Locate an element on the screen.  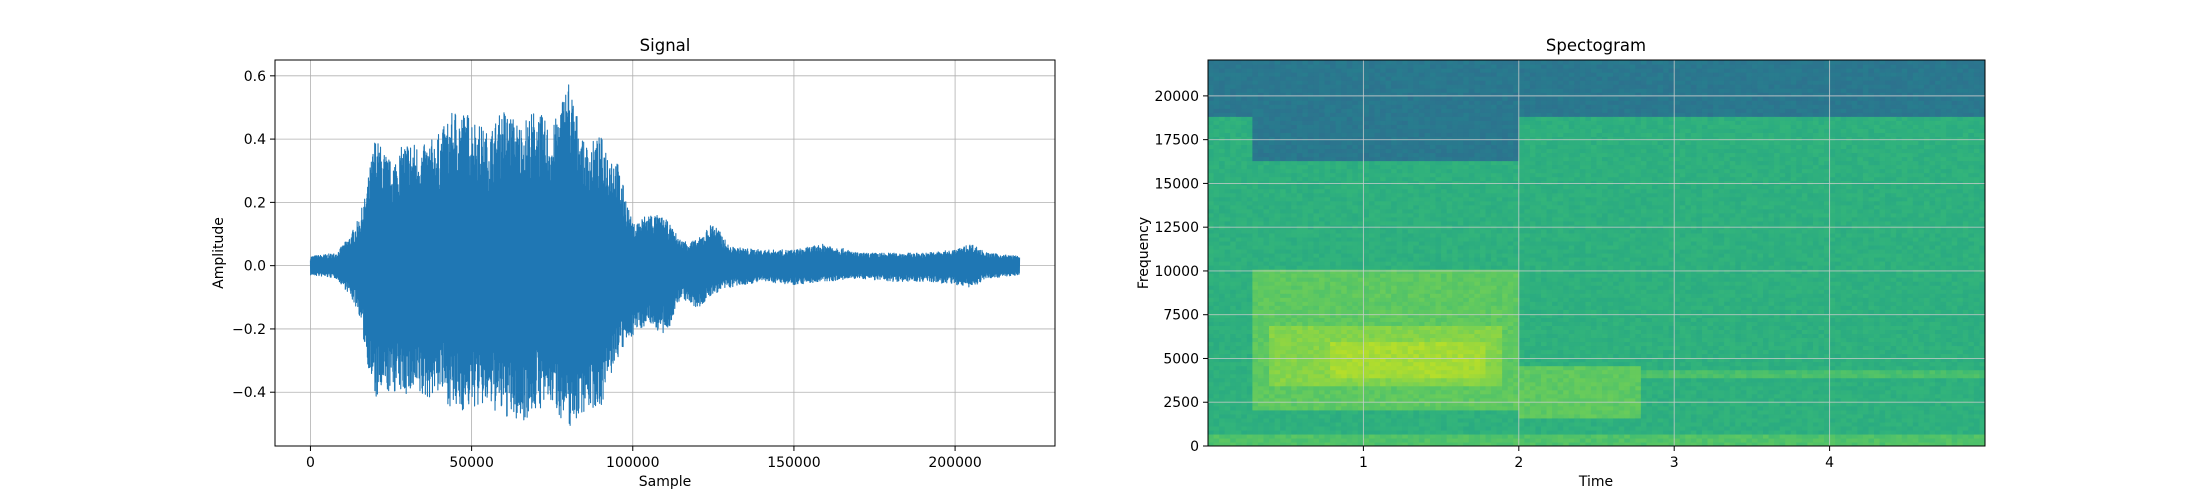
x-tick-label: 0 is located at coordinates (310, 463).